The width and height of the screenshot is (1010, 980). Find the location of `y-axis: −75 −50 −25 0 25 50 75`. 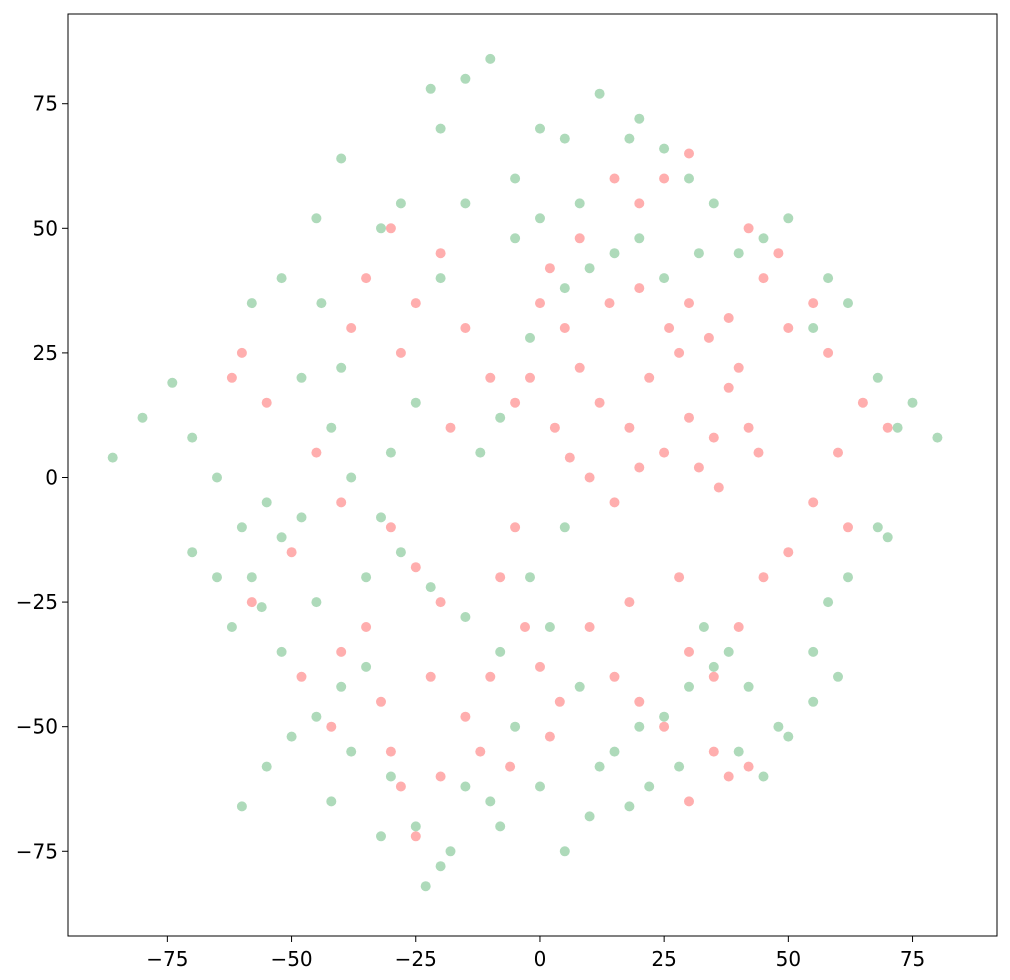

y-axis: −75 −50 −25 0 25 50 75 is located at coordinates (42, 477).